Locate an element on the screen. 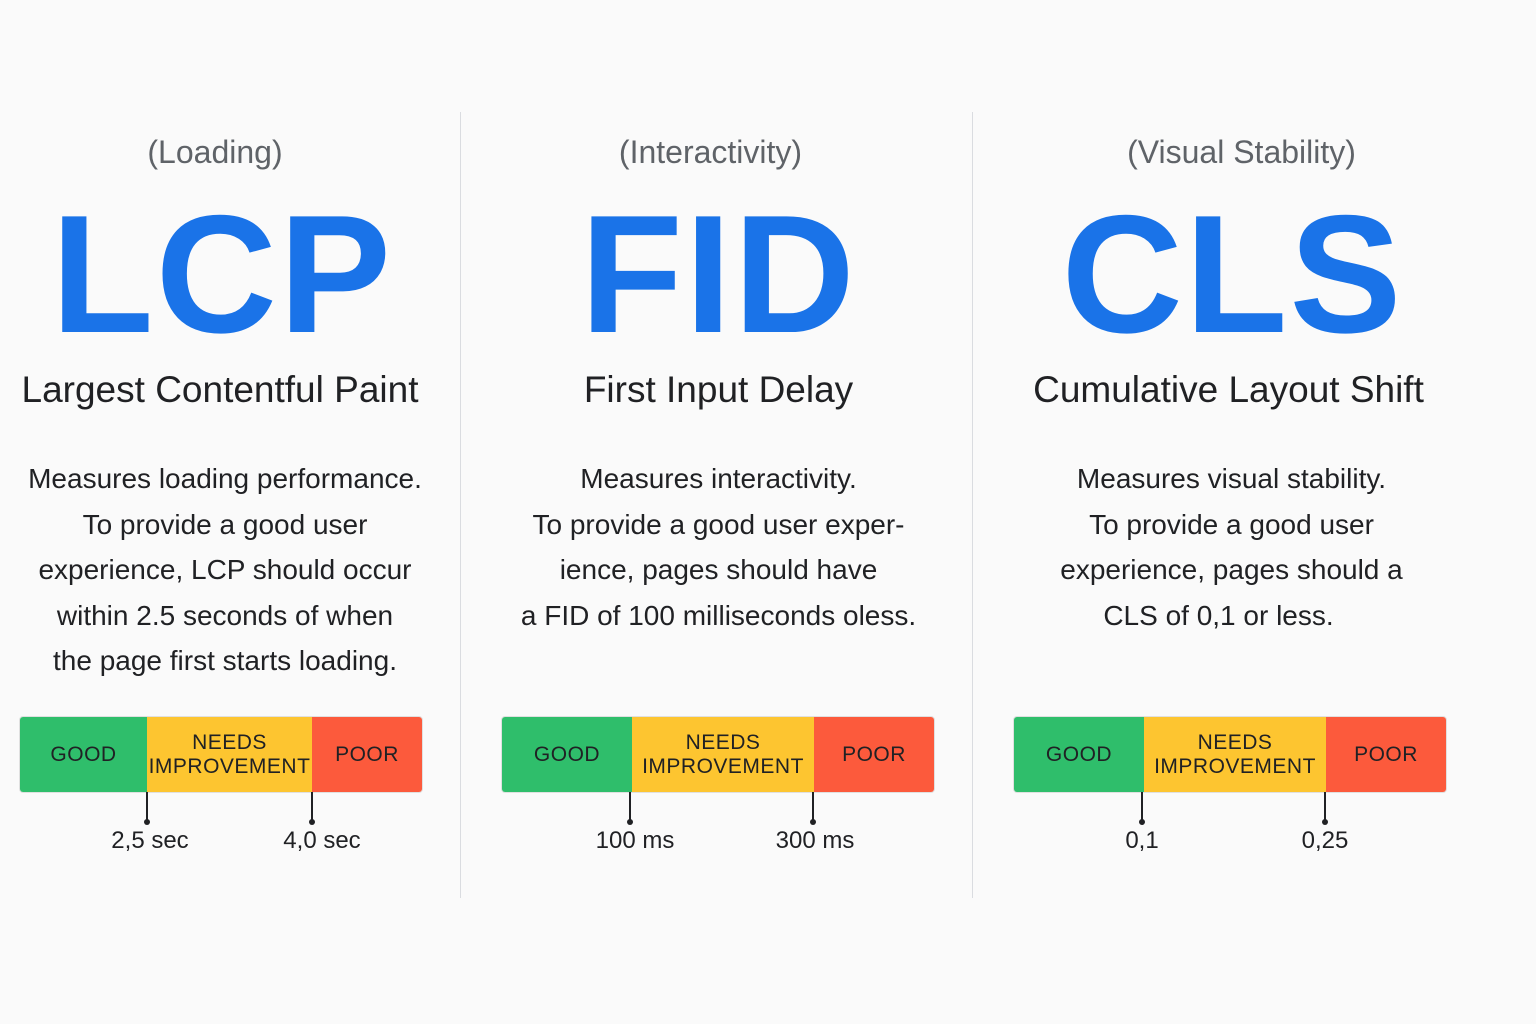  description-line: within 2.5 seconds of when is located at coordinates (225, 615).